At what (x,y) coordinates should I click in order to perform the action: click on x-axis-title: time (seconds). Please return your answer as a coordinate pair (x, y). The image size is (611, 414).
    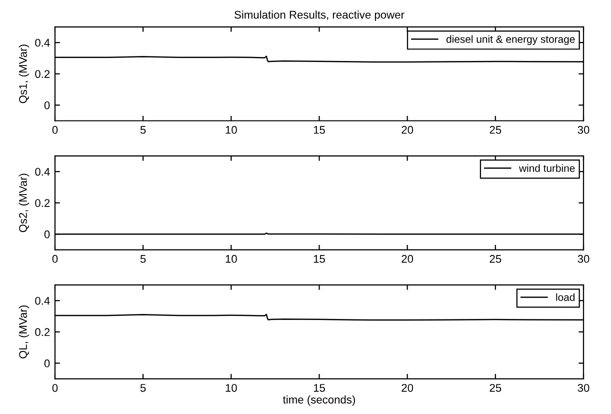
    Looking at the image, I should click on (318, 400).